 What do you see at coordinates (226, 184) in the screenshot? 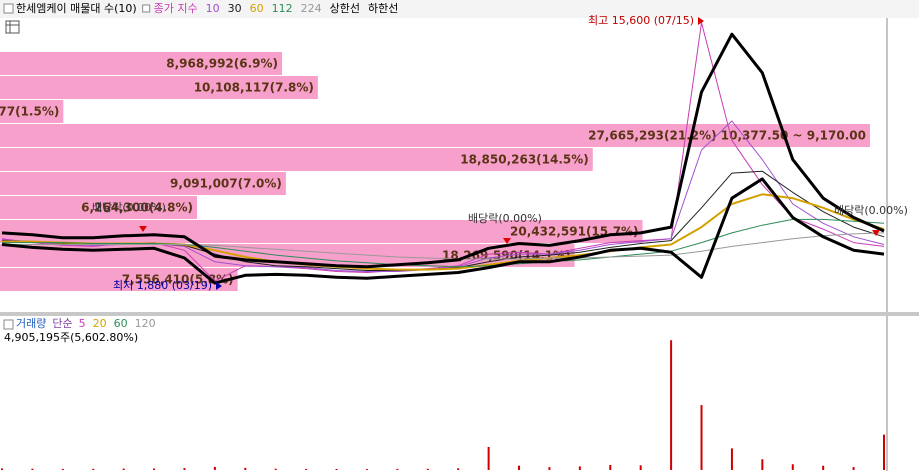
I see `profile-label: 9,091,007(7.0%)` at bounding box center [226, 184].